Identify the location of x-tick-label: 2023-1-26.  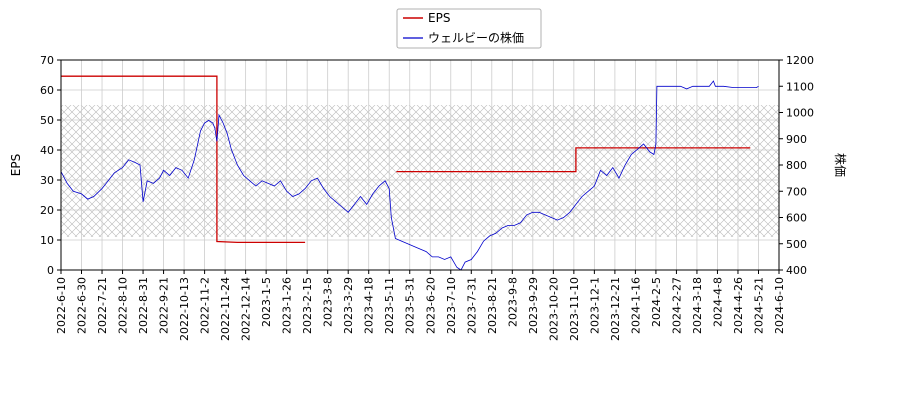
(287, 305).